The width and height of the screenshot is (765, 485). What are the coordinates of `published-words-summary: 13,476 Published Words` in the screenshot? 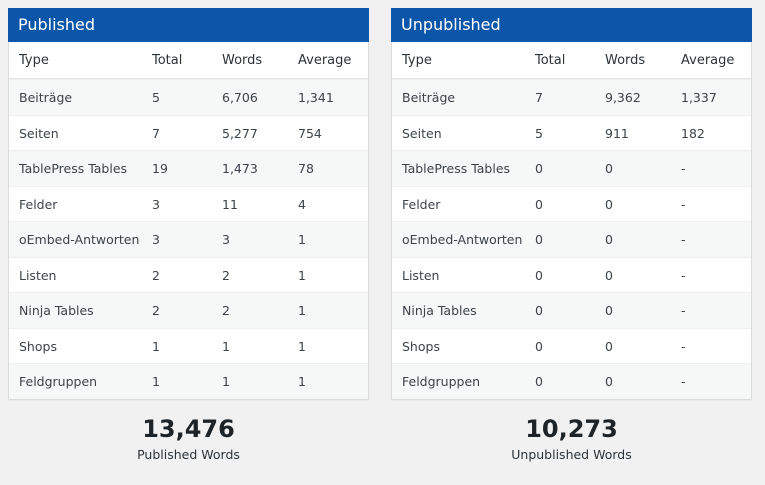 It's located at (188, 438).